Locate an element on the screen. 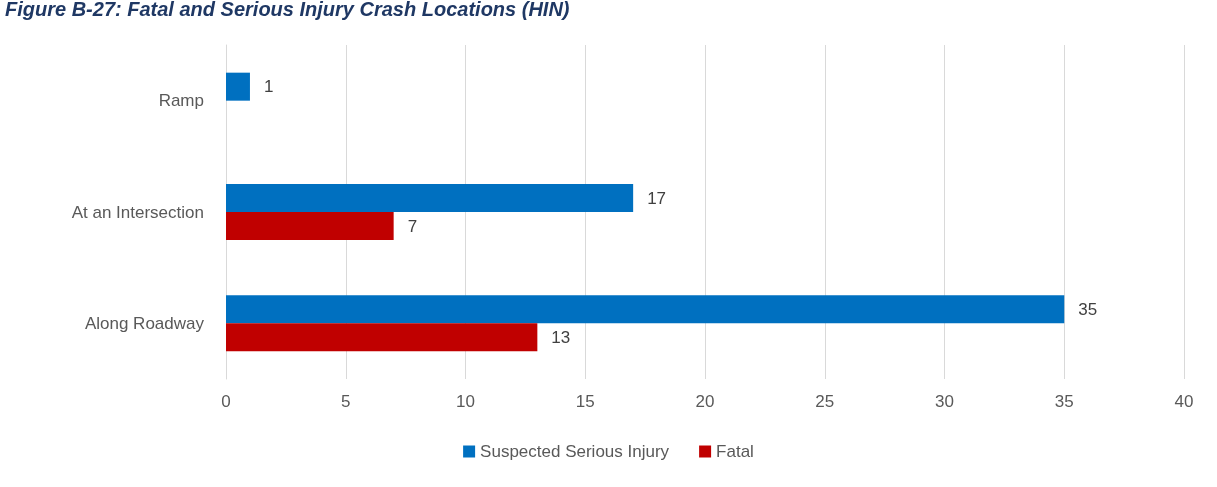  y-tick-label: At an Intersection is located at coordinates (137, 212).